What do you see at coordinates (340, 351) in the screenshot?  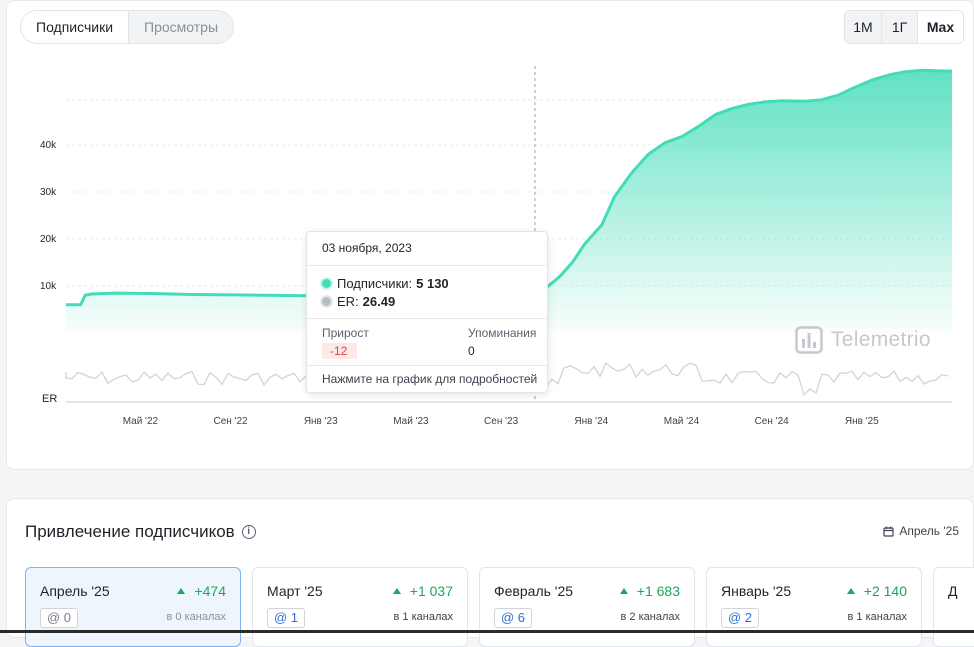 I see `tooltip-growth-value: -12` at bounding box center [340, 351].